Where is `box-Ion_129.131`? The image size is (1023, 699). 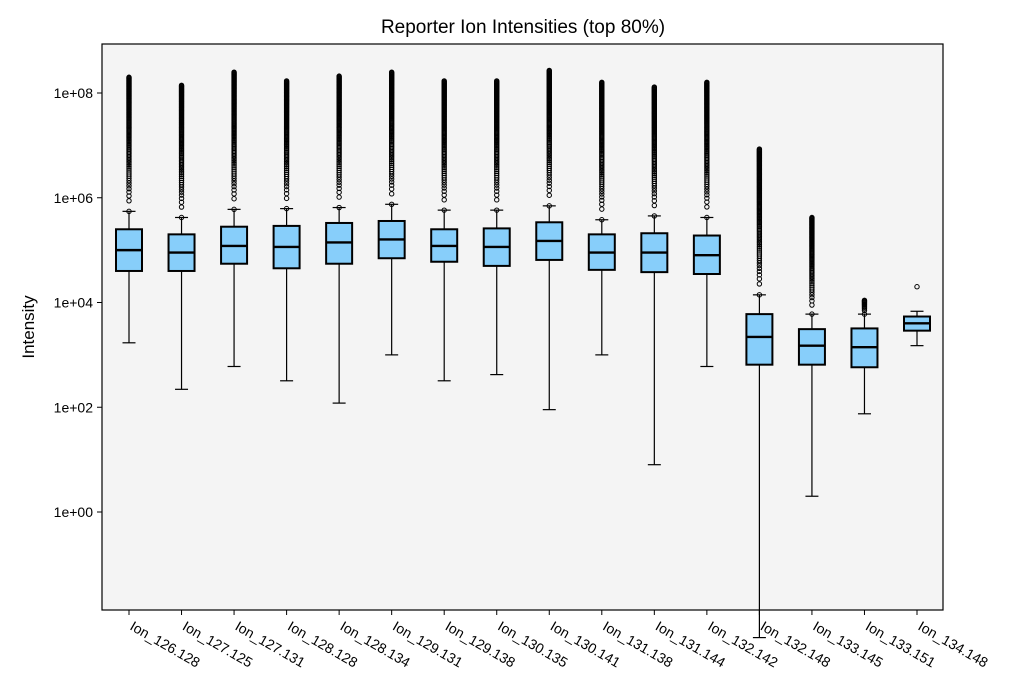 box-Ion_129.131 is located at coordinates (391, 212).